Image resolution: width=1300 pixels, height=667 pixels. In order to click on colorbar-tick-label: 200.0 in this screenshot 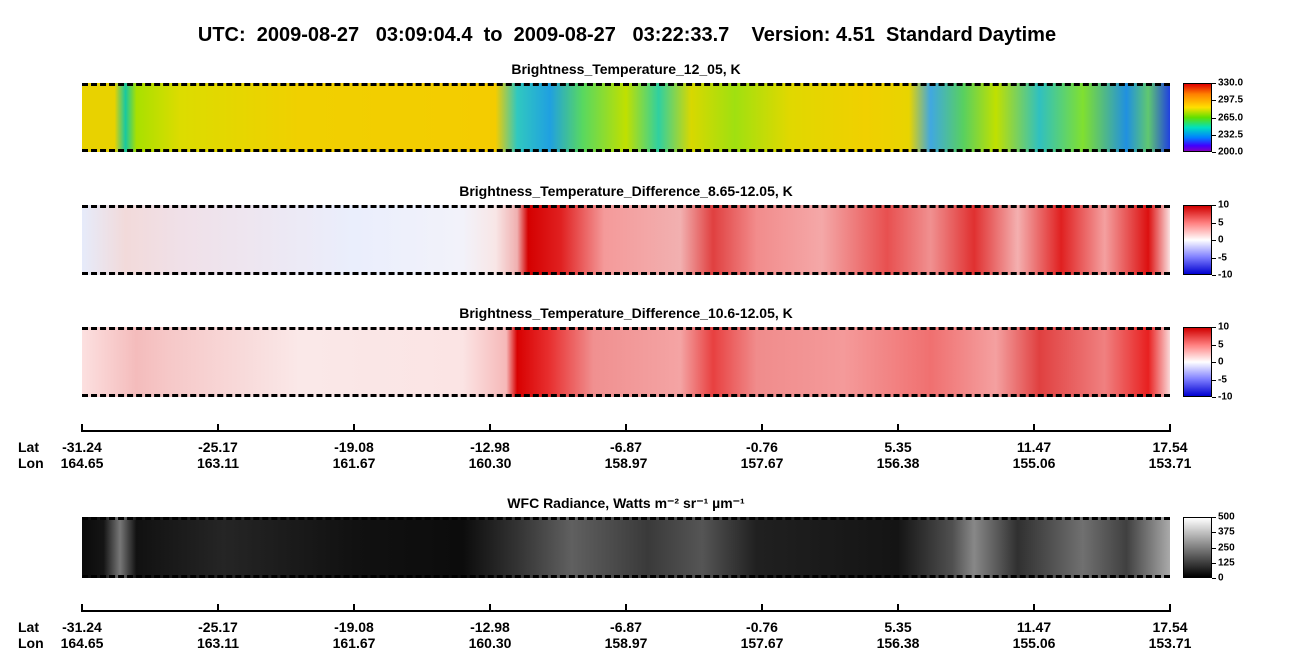, I will do `click(1231, 152)`.